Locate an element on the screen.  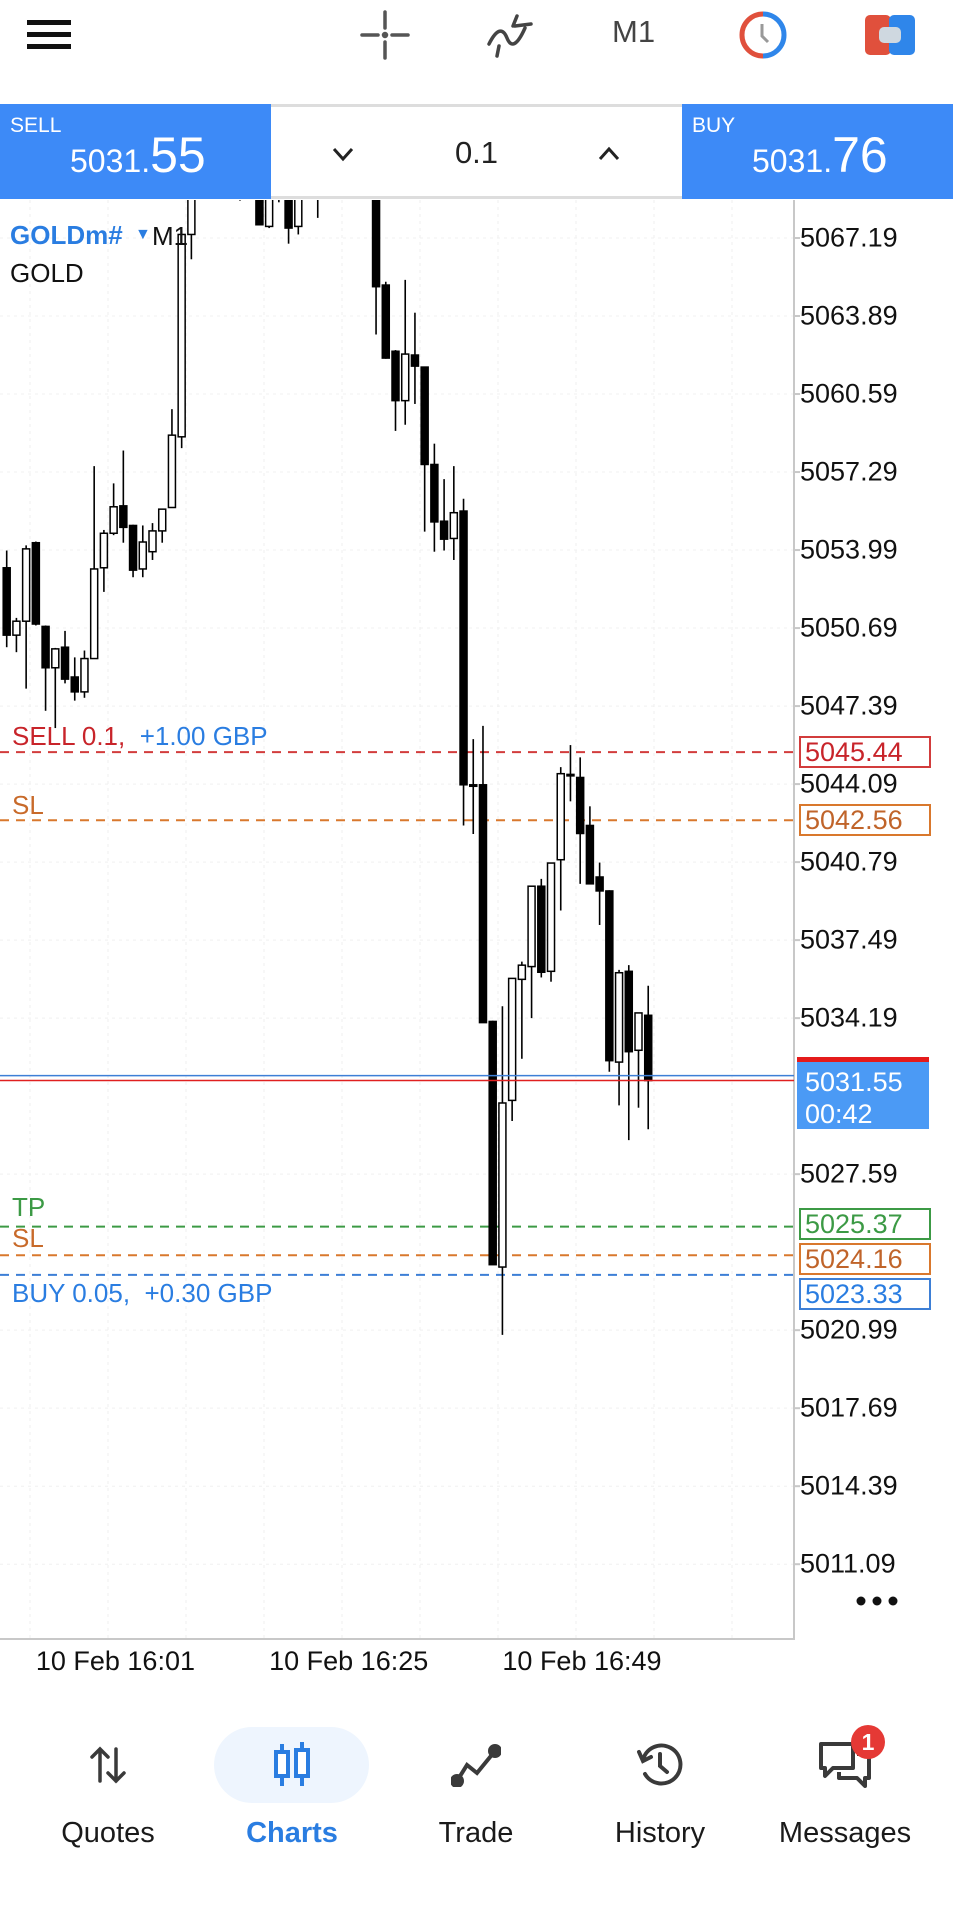
price-axis-label: 5040.79 is located at coordinates (849, 861).